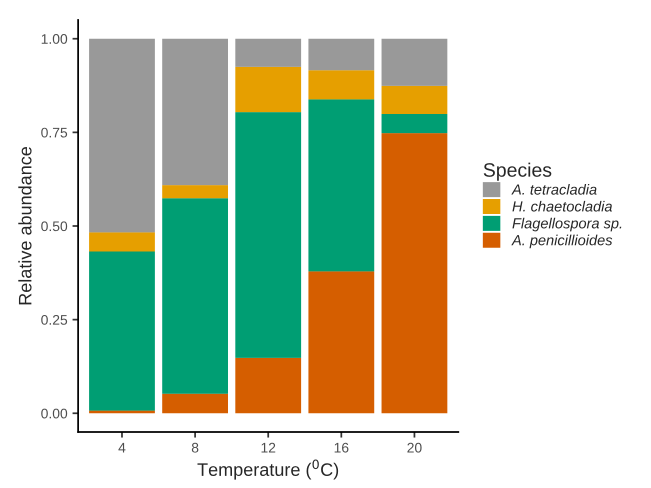  What do you see at coordinates (54, 413) in the screenshot?
I see `y-tick-label: 0.00` at bounding box center [54, 413].